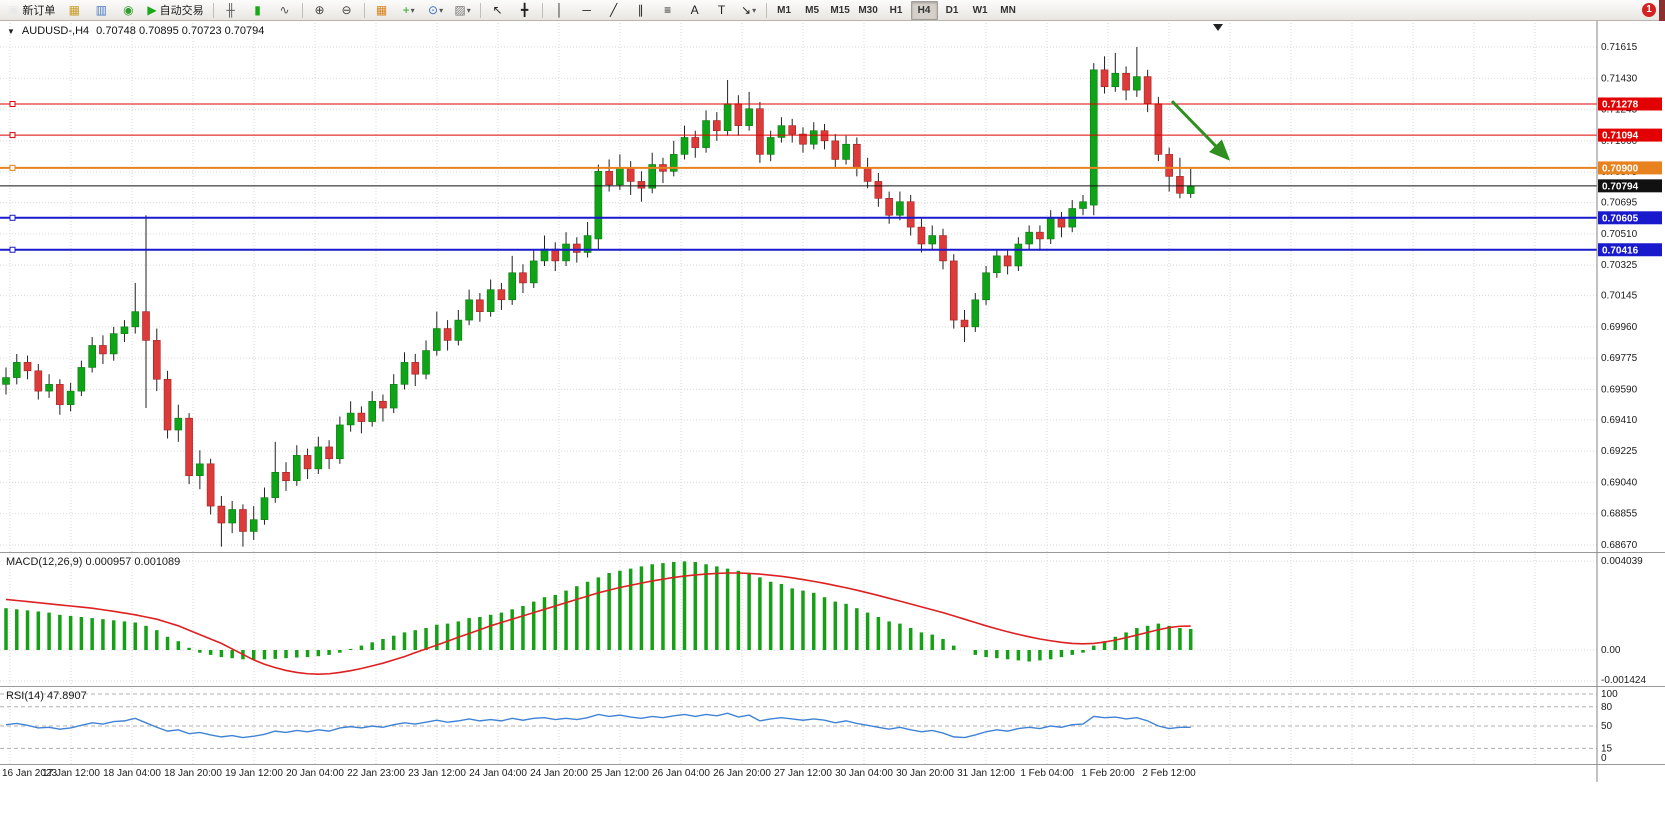 The height and width of the screenshot is (833, 1665). I want to click on time-axis-label: 31 Jan 12:00, so click(986, 773).